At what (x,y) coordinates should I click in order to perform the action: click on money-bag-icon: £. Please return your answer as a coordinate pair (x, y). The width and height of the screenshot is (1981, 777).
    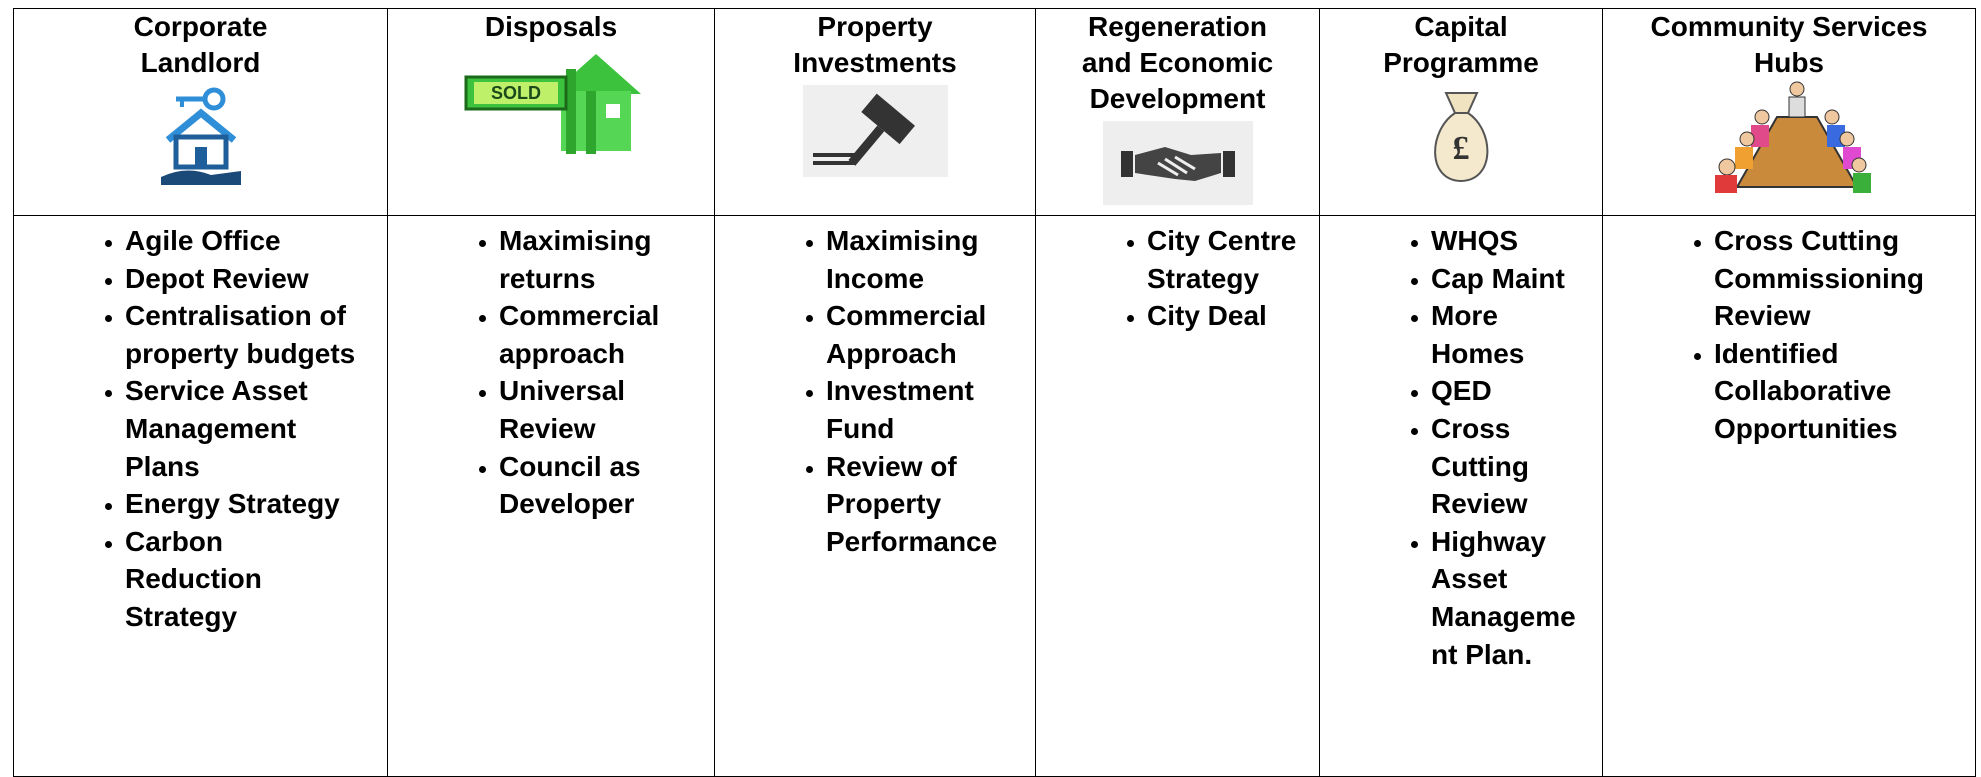
    Looking at the image, I should click on (1460, 137).